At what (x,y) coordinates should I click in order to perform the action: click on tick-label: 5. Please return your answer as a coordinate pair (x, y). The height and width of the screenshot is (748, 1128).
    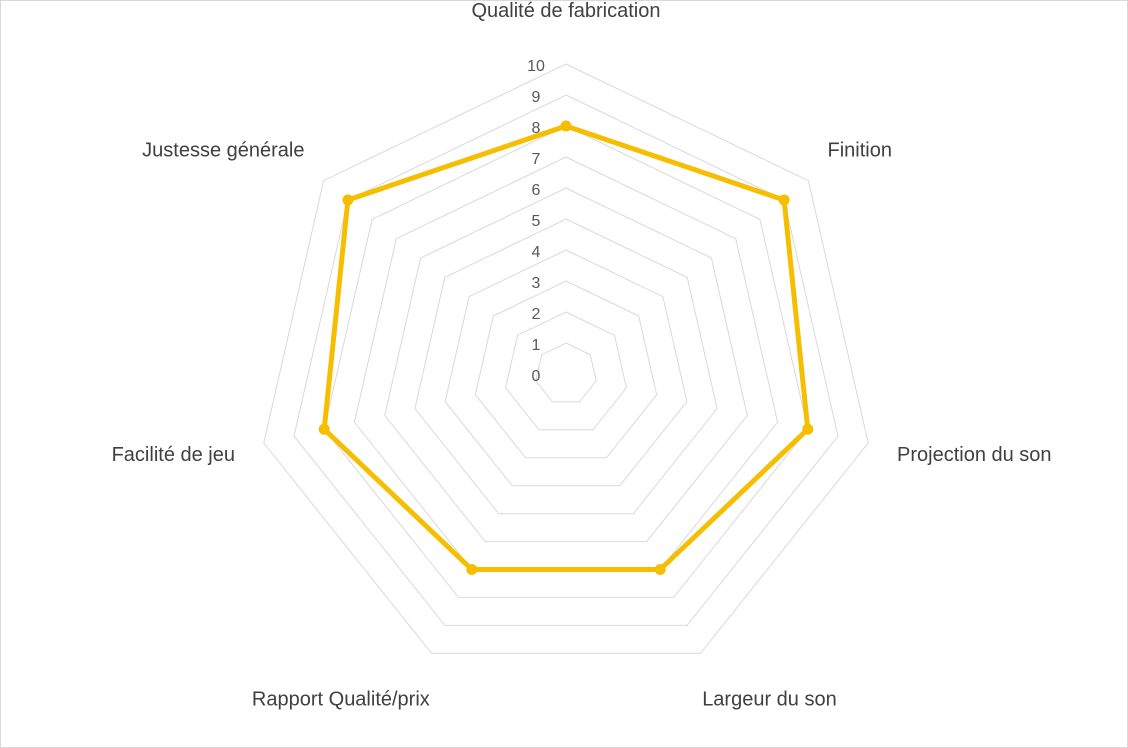
    Looking at the image, I should click on (536, 221).